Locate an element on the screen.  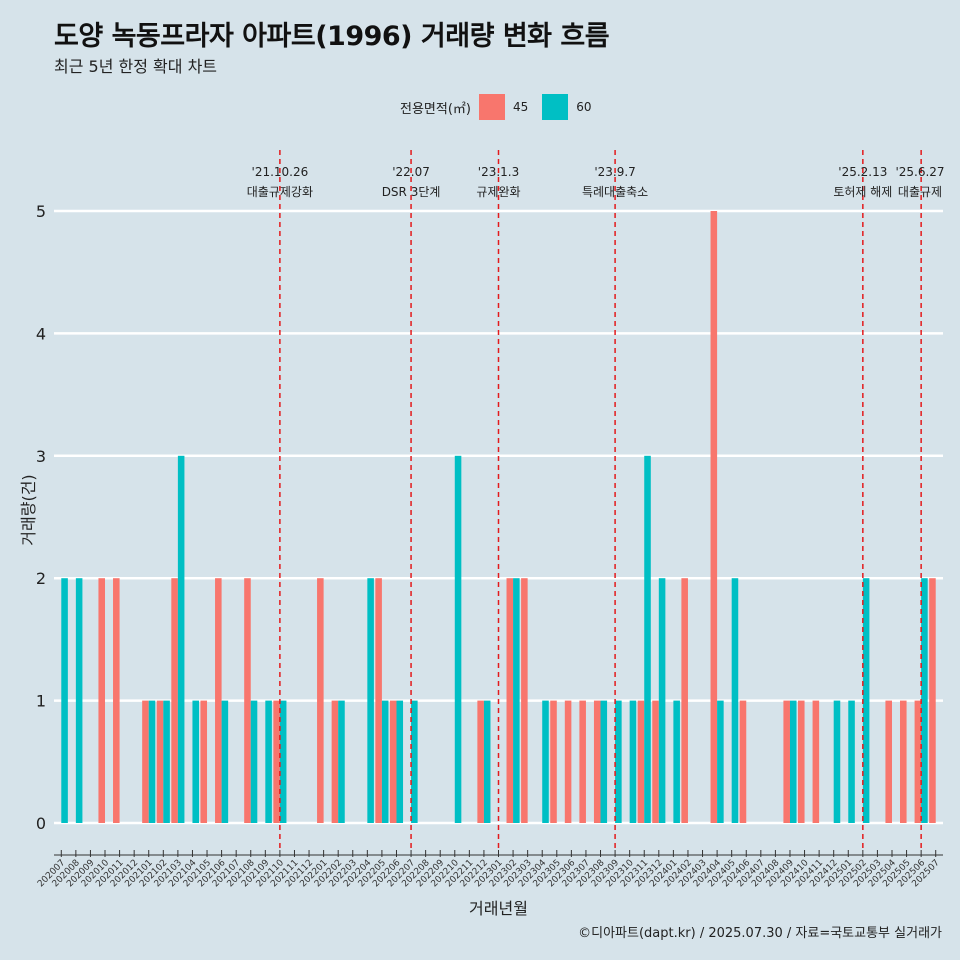
y-tick-label: 5 is located at coordinates (41, 211).